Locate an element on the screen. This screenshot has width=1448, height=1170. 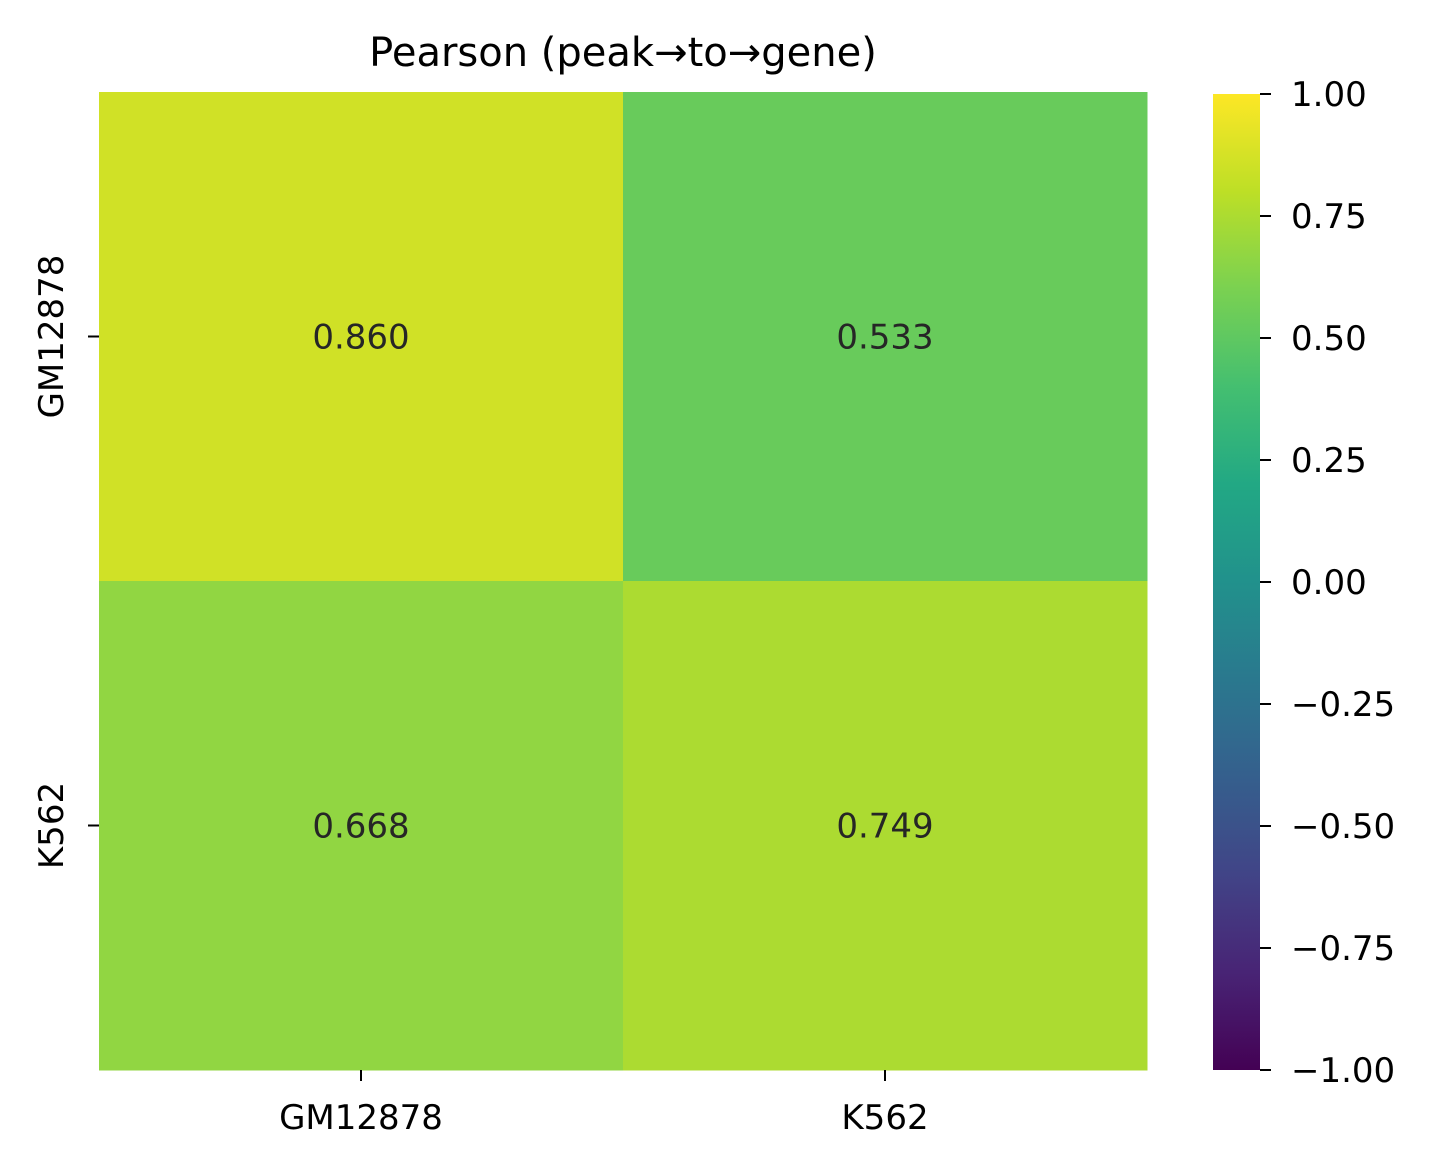
colorbar: 1.00 0.75 0.50 0.25 0.00 −0.25 −0.50 −0.75 −1.00 is located at coordinates (1304, 583).